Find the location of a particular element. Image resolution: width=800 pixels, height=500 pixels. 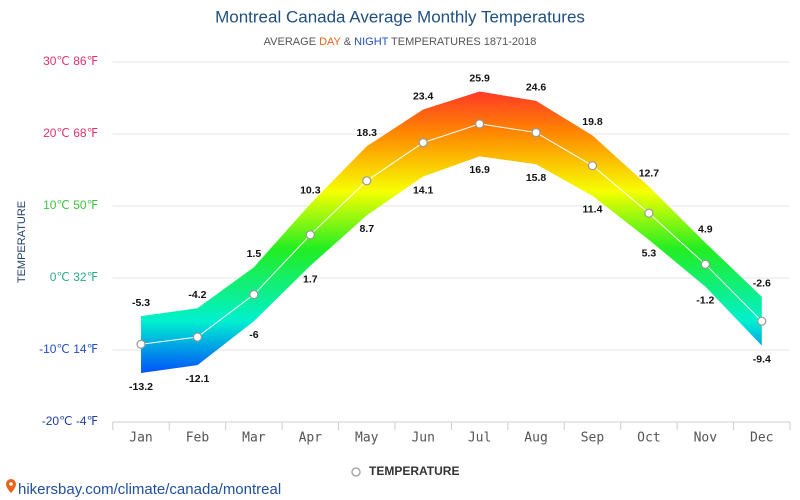

high-label: 12.7 is located at coordinates (649, 173).